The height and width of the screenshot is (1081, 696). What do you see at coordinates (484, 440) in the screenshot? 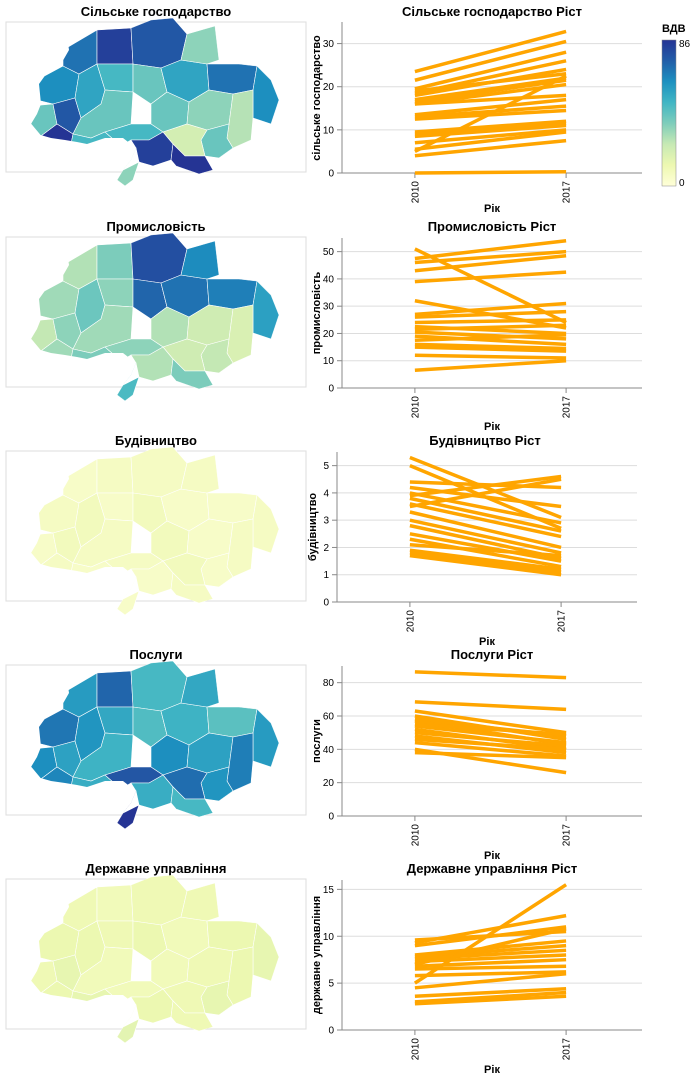
I see `line-chart-title: Будівництво Ріст` at bounding box center [484, 440].